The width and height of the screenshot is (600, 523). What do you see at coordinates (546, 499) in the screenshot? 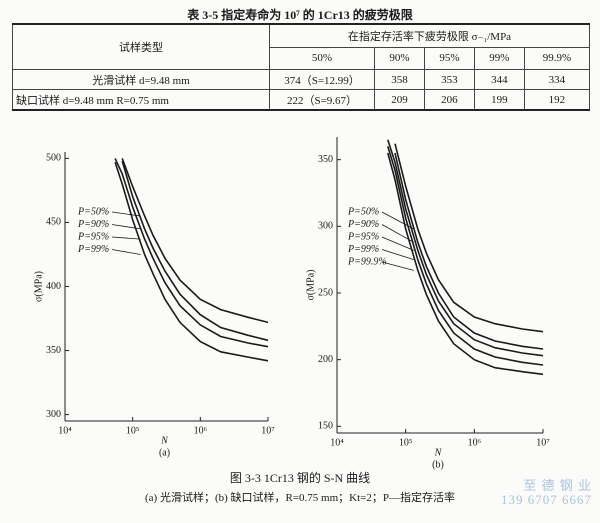
I see `watermark: 139 6707 6667` at bounding box center [546, 499].